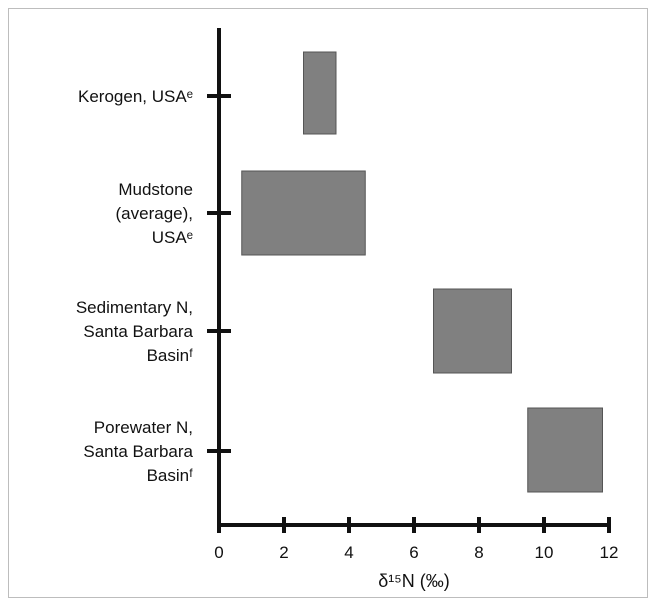 The height and width of the screenshot is (602, 654). I want to click on category-label-line: (average),, so click(154, 213).